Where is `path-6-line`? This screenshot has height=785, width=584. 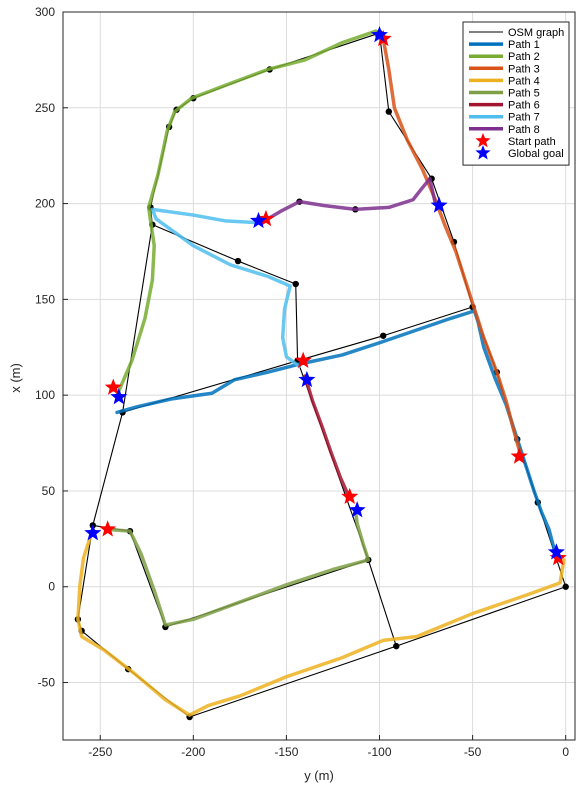
path-6-line is located at coordinates (327, 437).